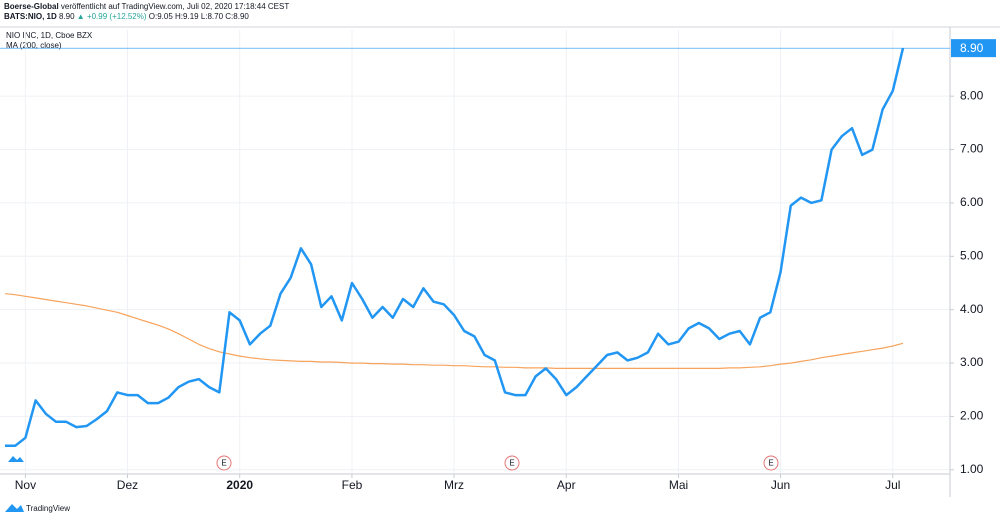  I want to click on y-tick-label: 2.00, so click(972, 416).